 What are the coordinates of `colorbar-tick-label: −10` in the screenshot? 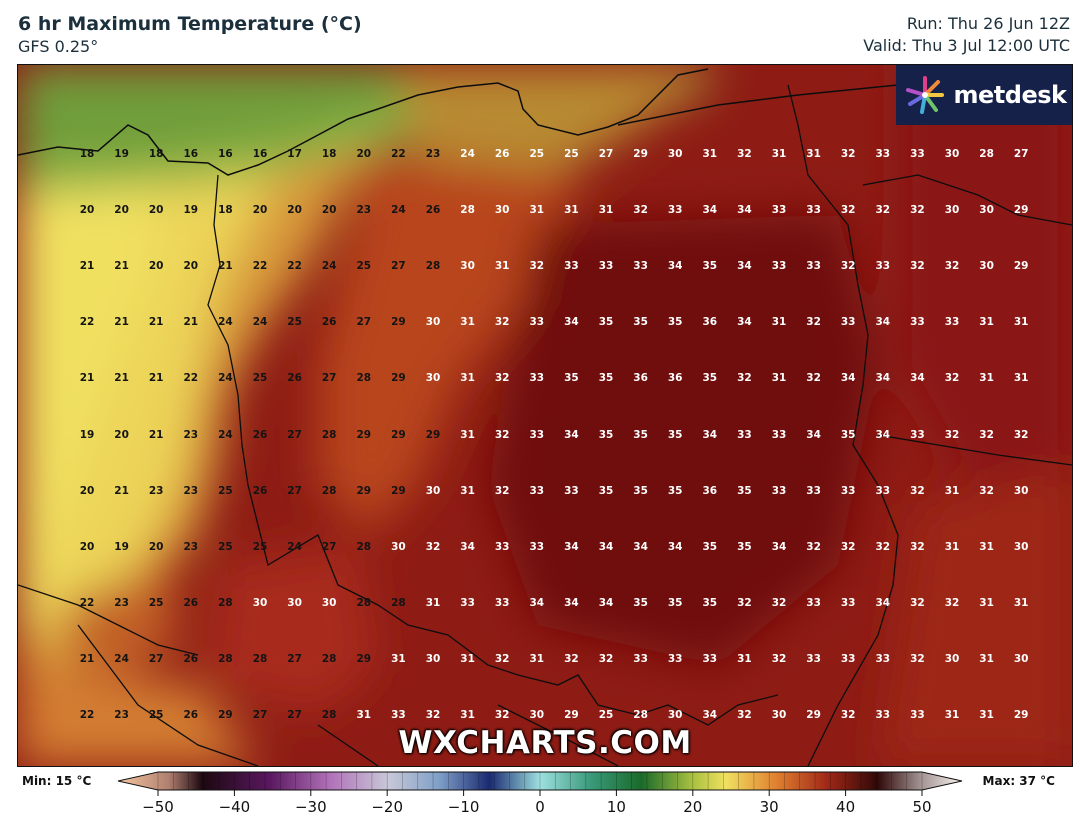 It's located at (463, 807).